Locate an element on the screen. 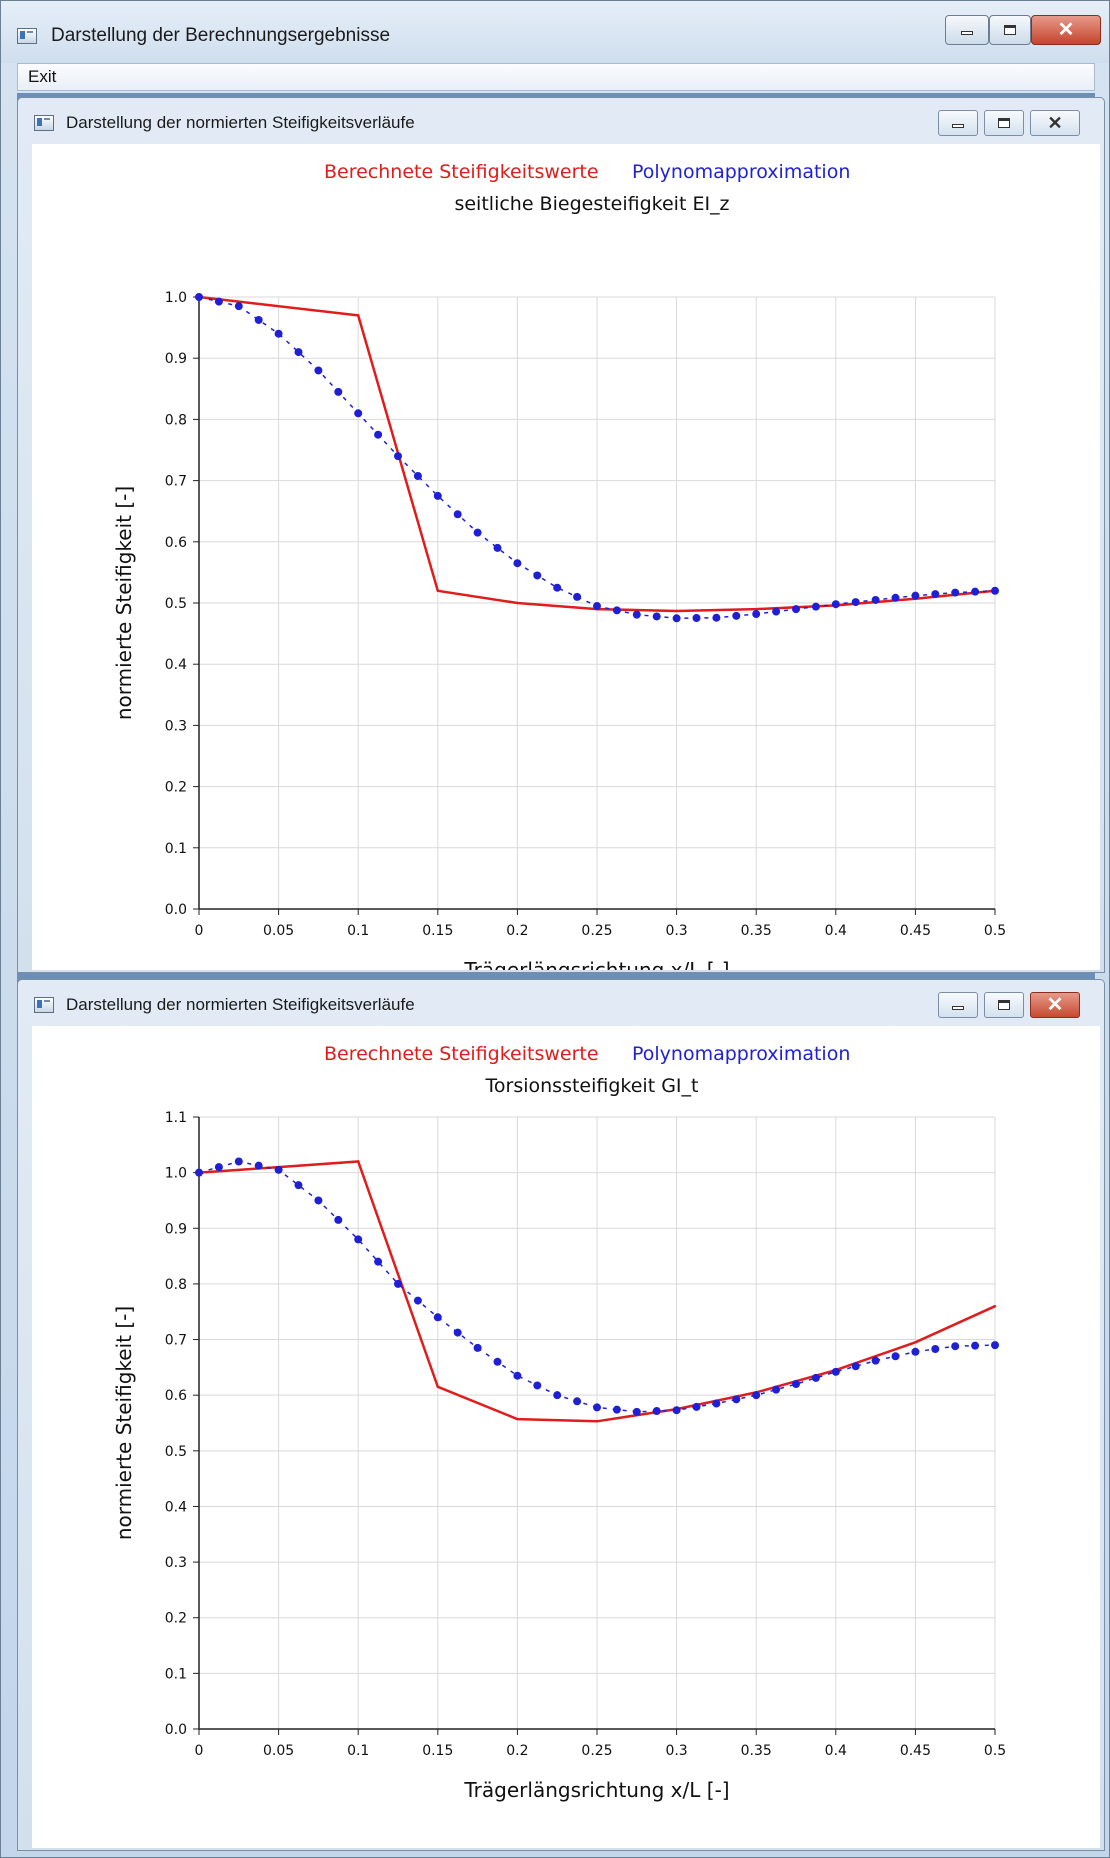 Image resolution: width=1110 pixels, height=1858 pixels. x-tick-label: 0.45 is located at coordinates (915, 931).